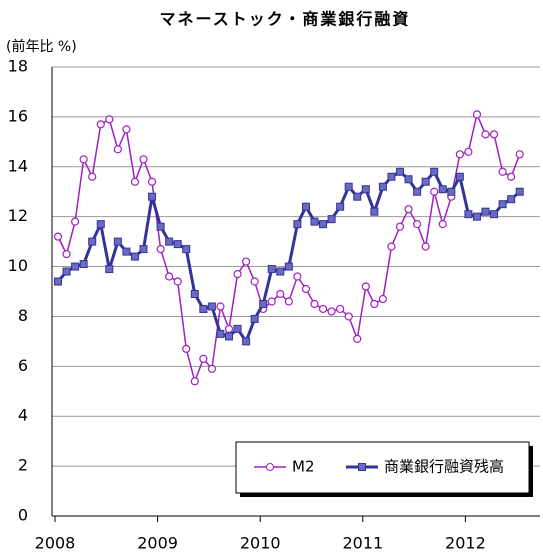 This screenshot has height=554, width=543. What do you see at coordinates (18, 66) in the screenshot?
I see `y-tick-label: 18` at bounding box center [18, 66].